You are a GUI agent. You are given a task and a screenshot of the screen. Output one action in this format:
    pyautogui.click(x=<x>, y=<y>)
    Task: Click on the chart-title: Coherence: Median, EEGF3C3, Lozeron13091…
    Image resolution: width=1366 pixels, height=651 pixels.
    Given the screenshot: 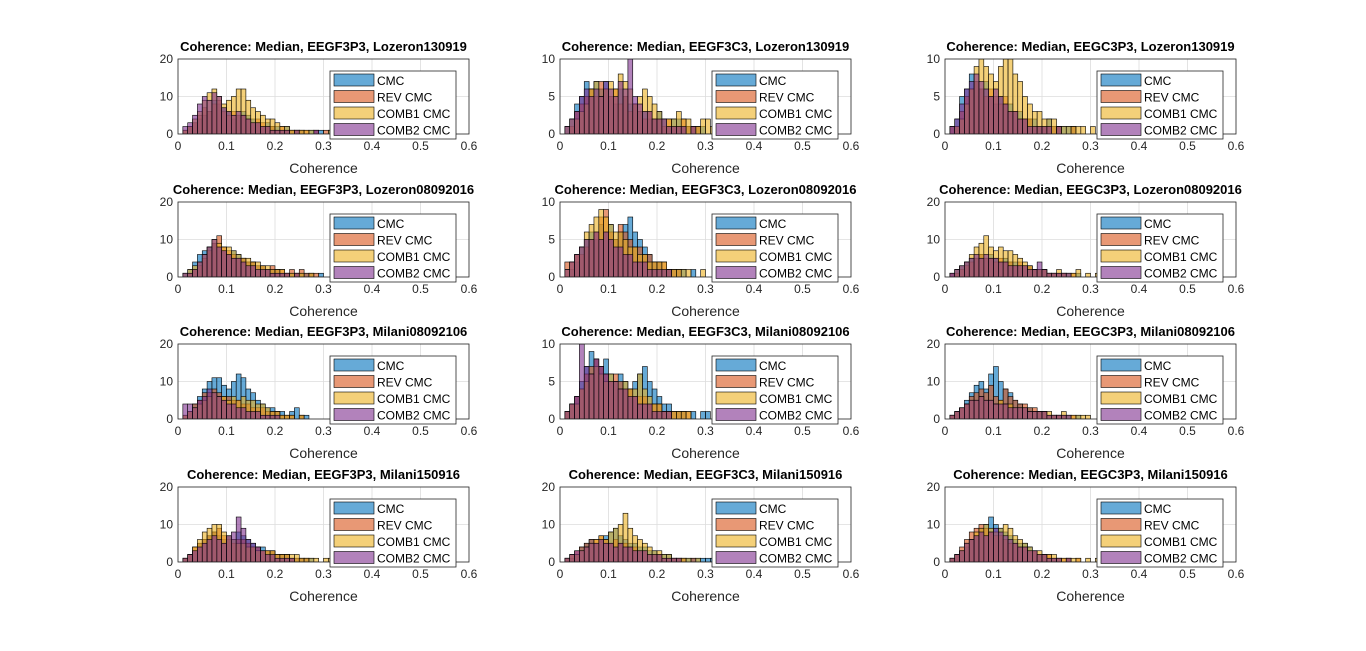 What is the action you would take?
    pyautogui.click(x=706, y=46)
    